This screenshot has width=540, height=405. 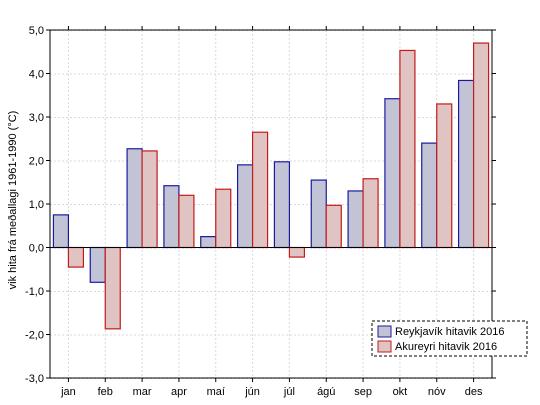 What do you see at coordinates (97, 264) in the screenshot?
I see `bar-reykjavik-feb` at bounding box center [97, 264].